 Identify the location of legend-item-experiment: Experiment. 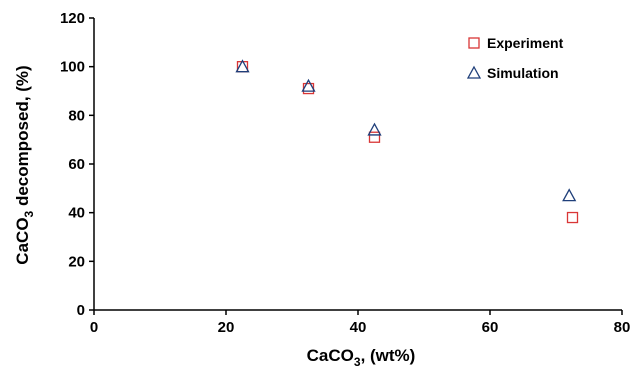
(516, 43).